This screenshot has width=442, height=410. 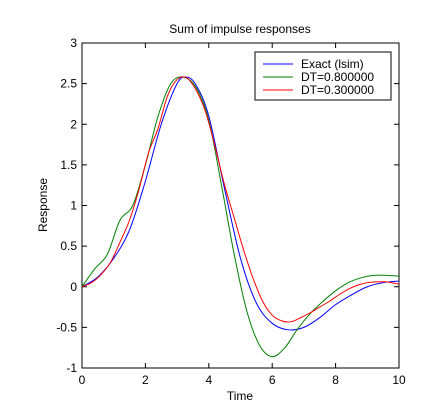 I want to click on chart-title: Sum of impulse responses, so click(x=239, y=29).